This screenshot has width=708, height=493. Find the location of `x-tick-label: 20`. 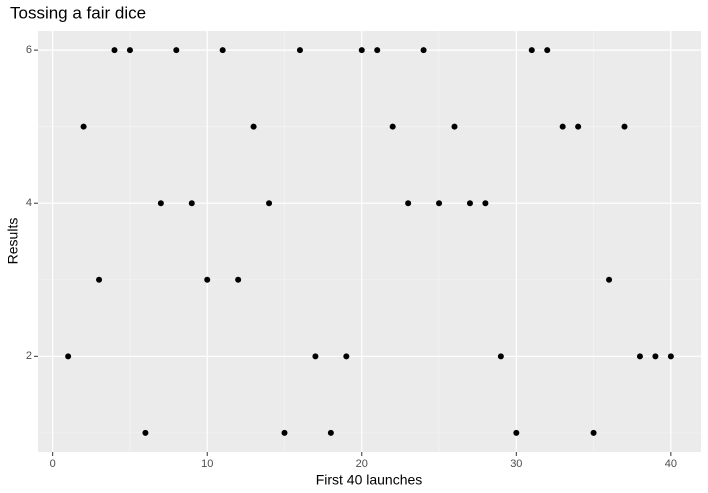

x-tick-label: 20 is located at coordinates (362, 464).